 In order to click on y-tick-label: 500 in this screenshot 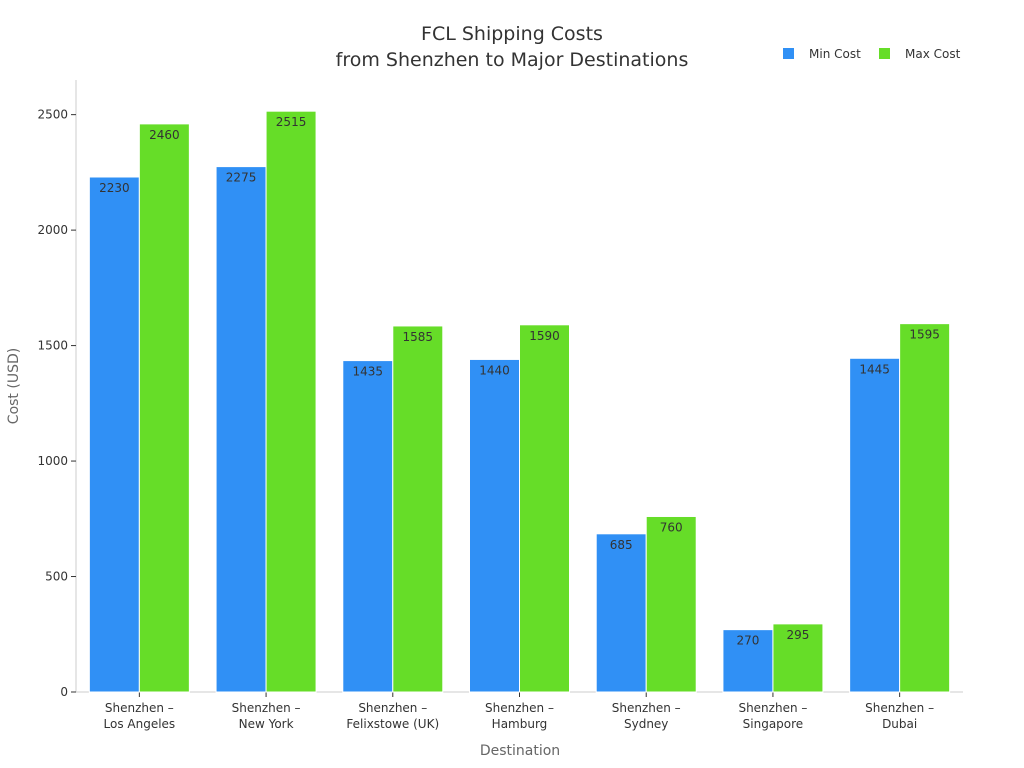, I will do `click(56, 577)`.